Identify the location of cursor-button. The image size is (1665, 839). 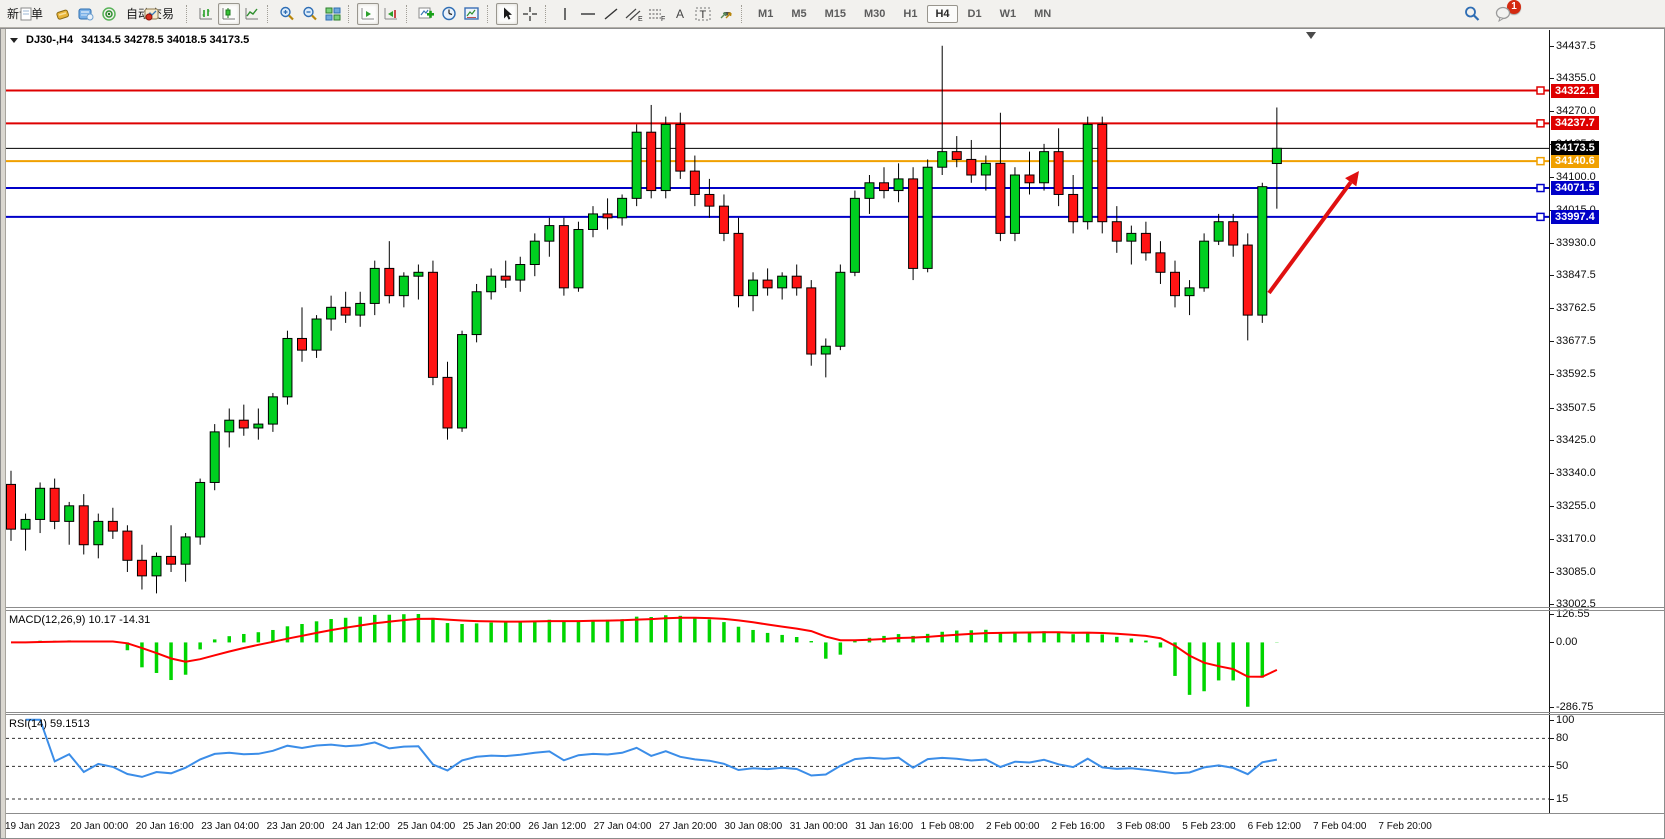
(507, 13).